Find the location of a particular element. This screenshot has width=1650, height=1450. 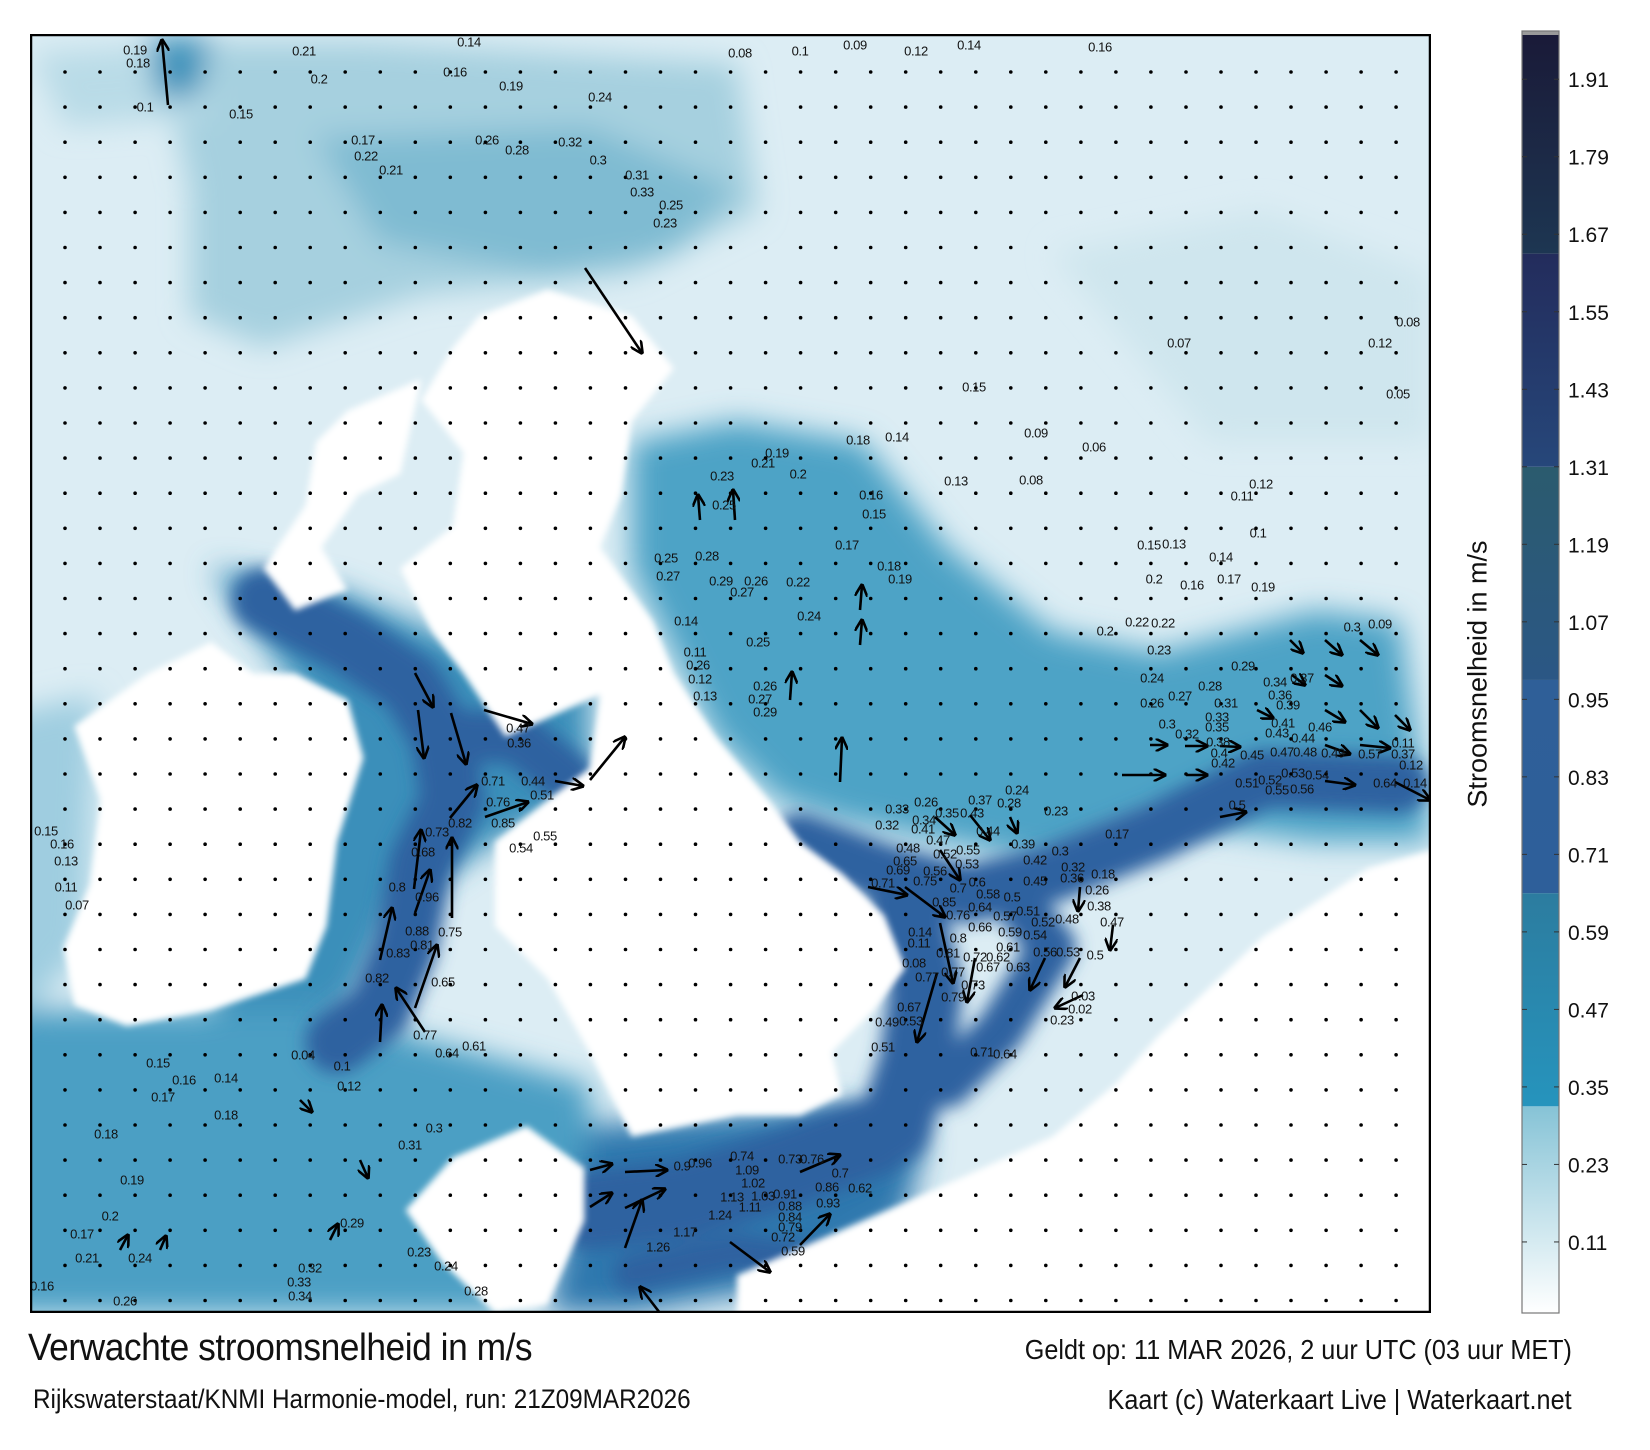

speed-label: 0.08 is located at coordinates (914, 963).